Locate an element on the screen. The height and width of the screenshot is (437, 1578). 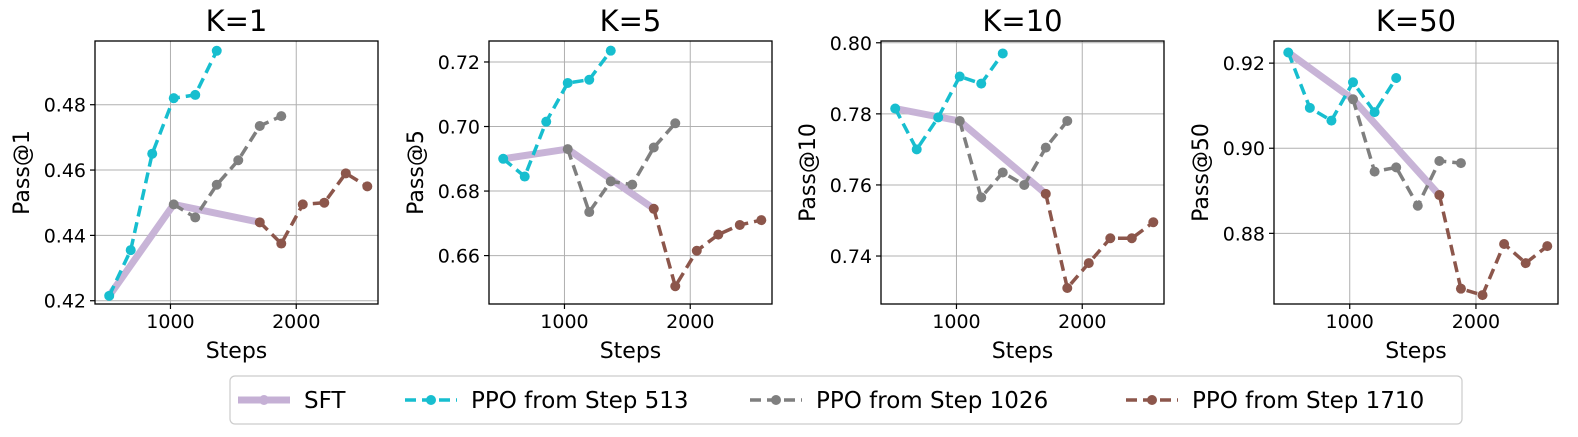
chart-title: K=10 is located at coordinates (1022, 21).